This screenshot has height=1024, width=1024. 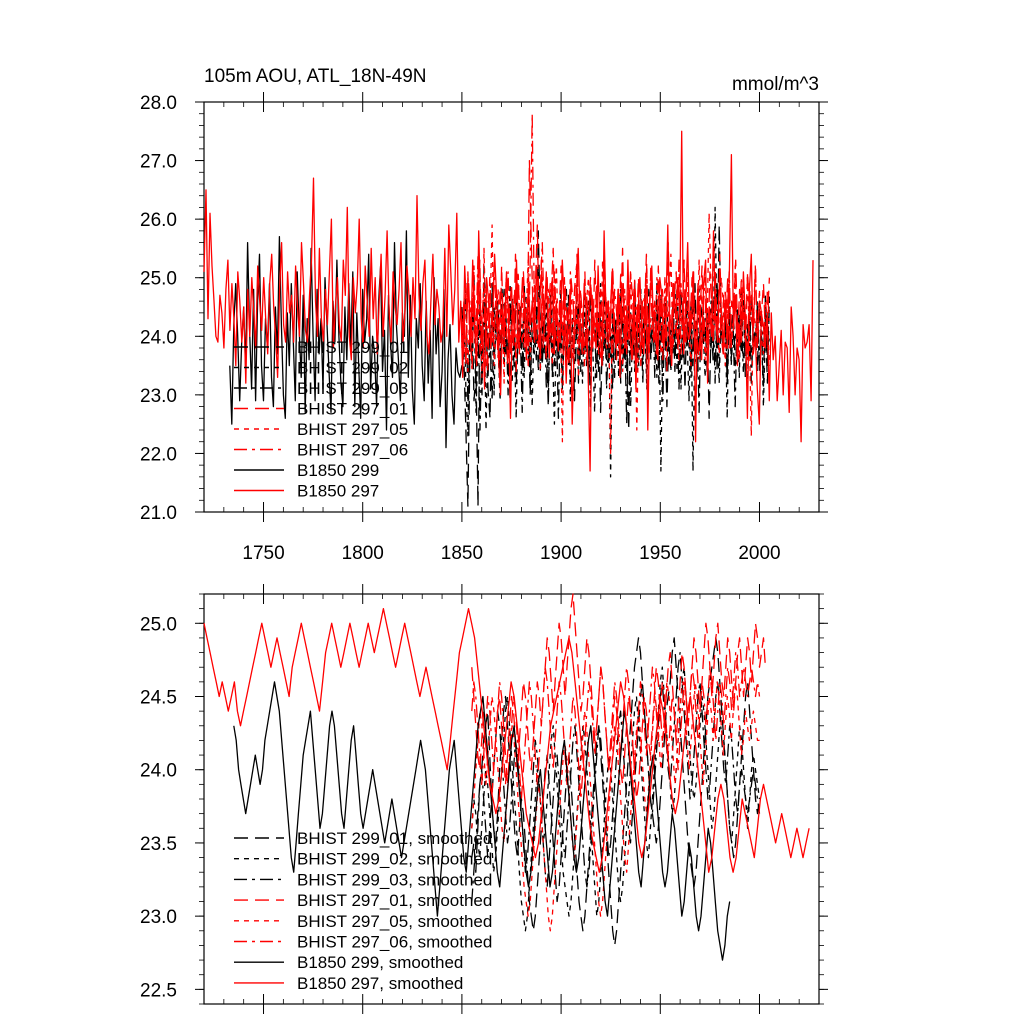 I want to click on x-tick-label: 1950, so click(x=660, y=553).